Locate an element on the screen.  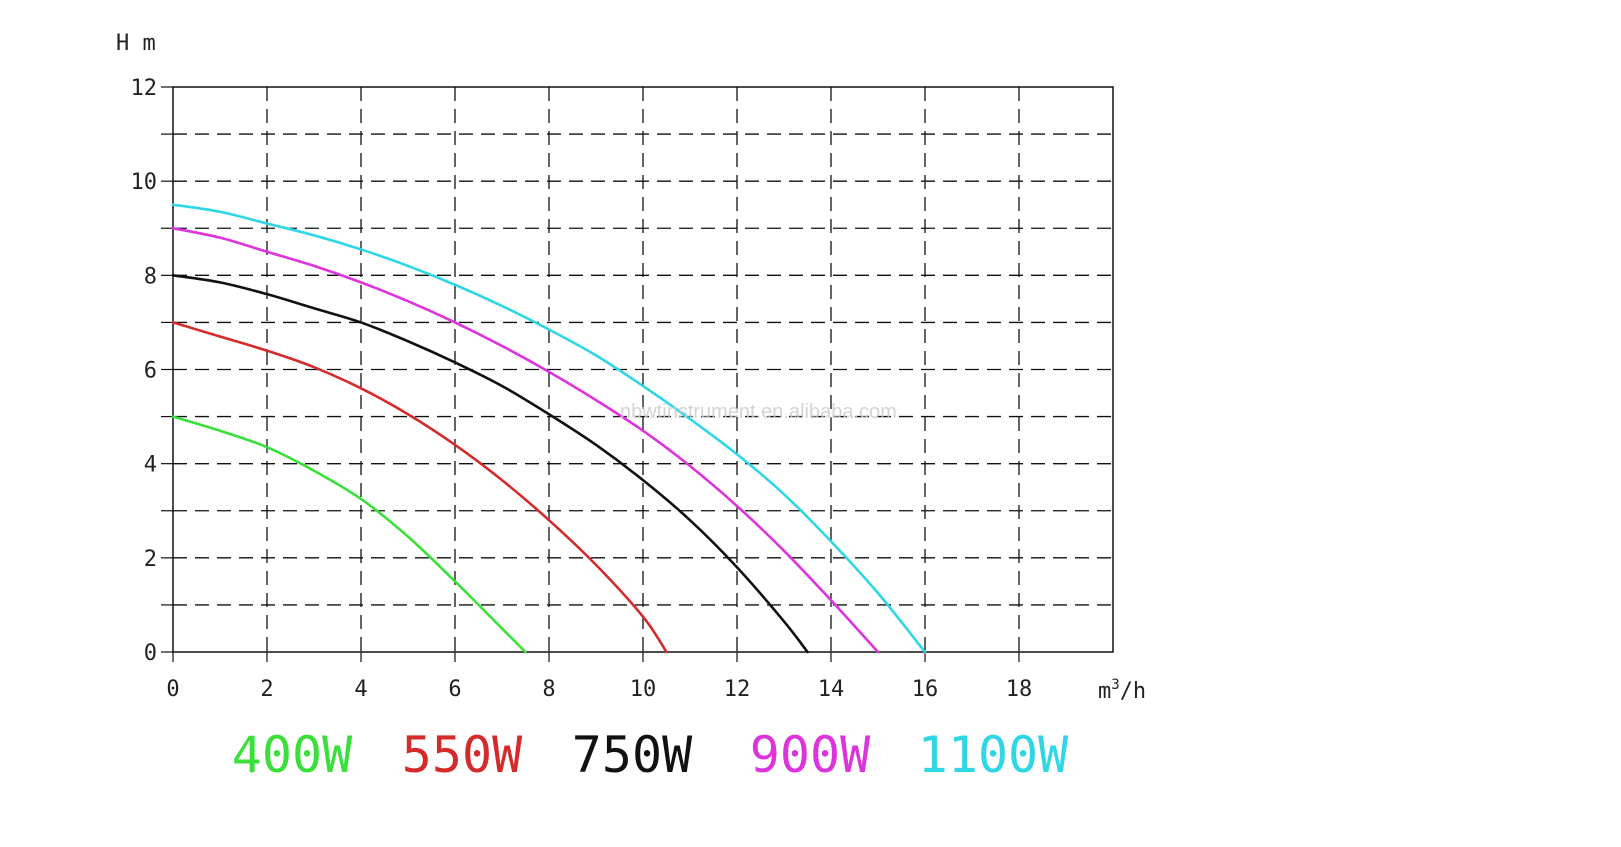
x-axis-label-tail: /h is located at coordinates (1133, 691).